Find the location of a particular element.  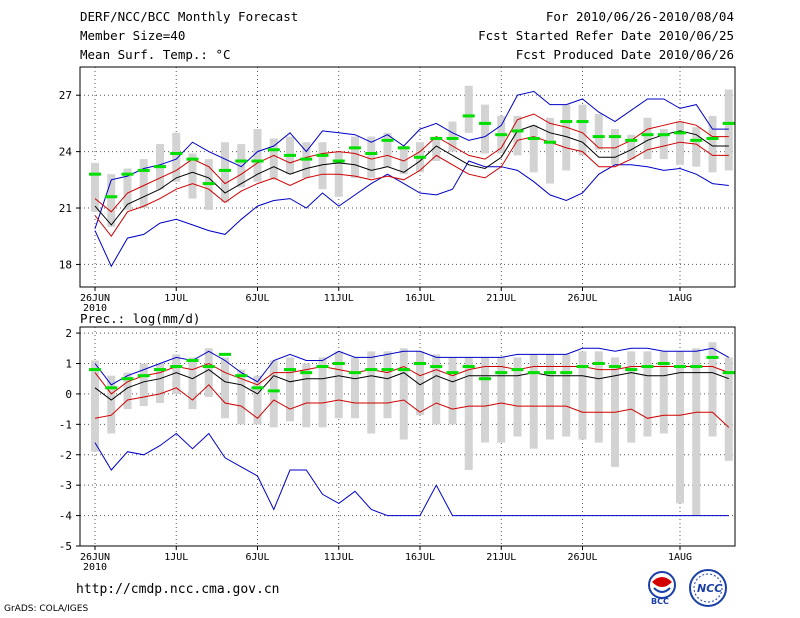

max-line is located at coordinates (412, 366).